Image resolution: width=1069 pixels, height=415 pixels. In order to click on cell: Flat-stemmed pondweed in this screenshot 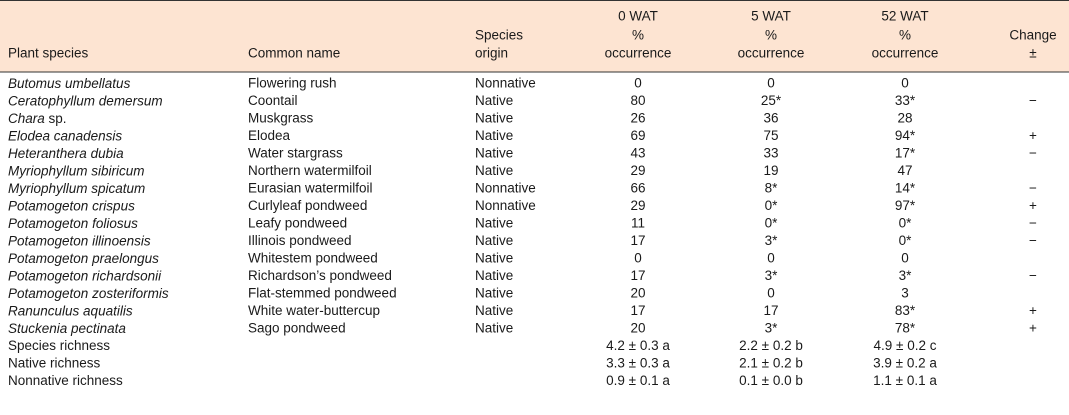, I will do `click(322, 293)`.